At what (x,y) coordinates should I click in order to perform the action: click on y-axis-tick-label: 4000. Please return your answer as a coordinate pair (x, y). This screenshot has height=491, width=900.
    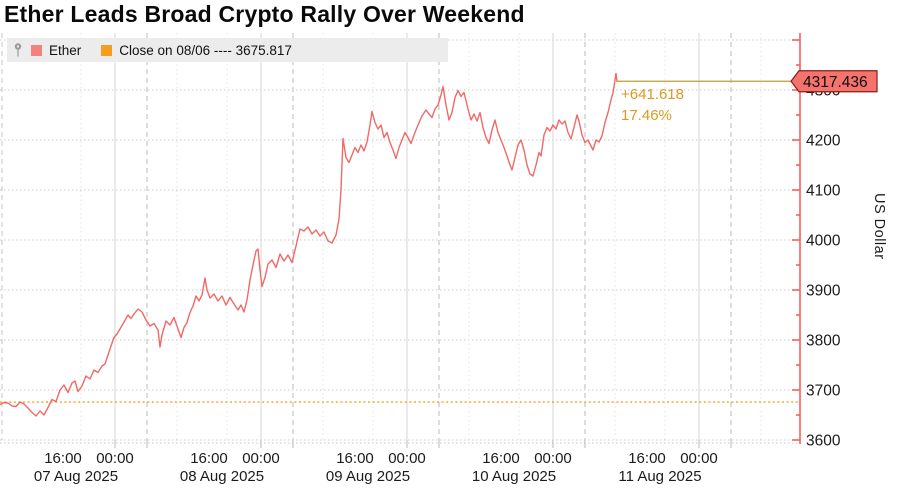
    Looking at the image, I should click on (823, 241).